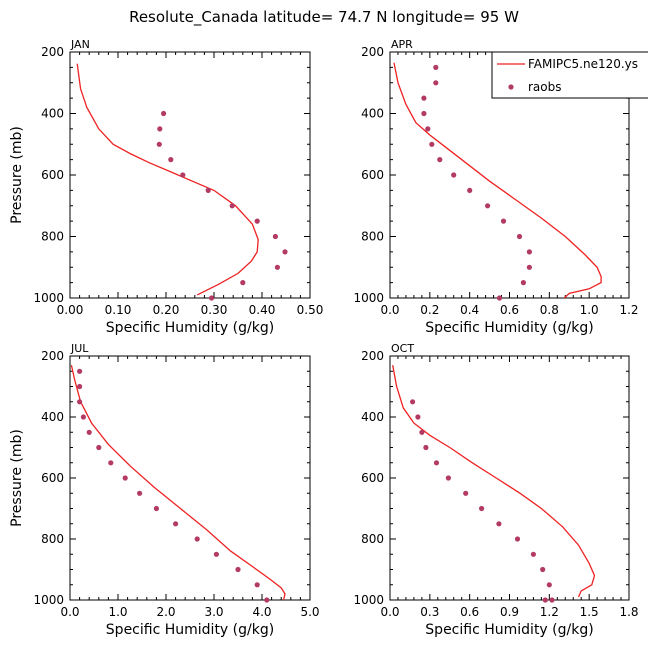 This screenshot has width=648, height=649. I want to click on legend: FAMIPC5.ne120.ys raobs, so click(569, 75).